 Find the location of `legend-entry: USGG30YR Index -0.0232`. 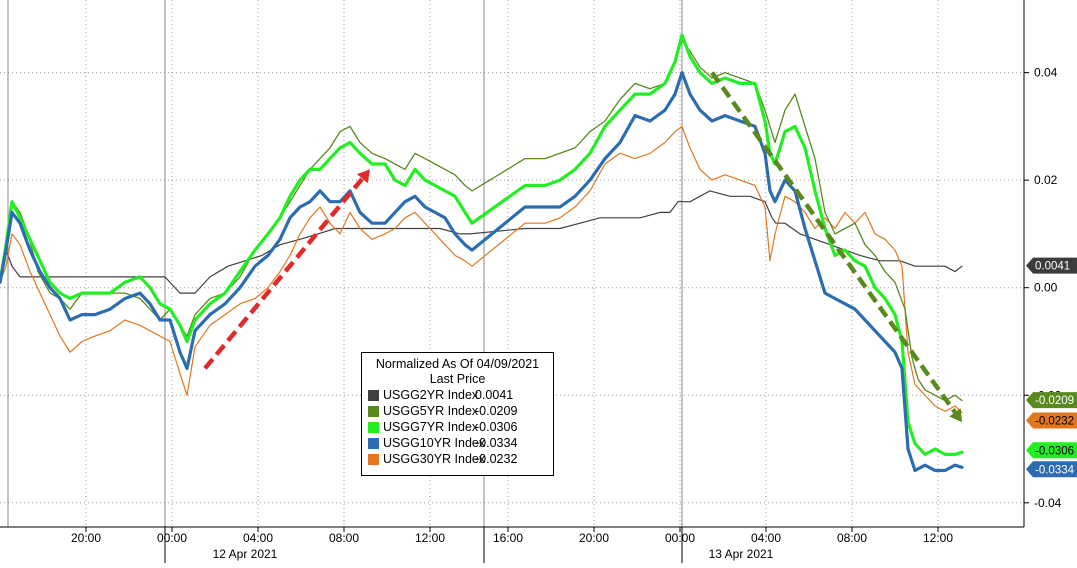

legend-entry: USGG30YR Index -0.0232 is located at coordinates (457, 459).